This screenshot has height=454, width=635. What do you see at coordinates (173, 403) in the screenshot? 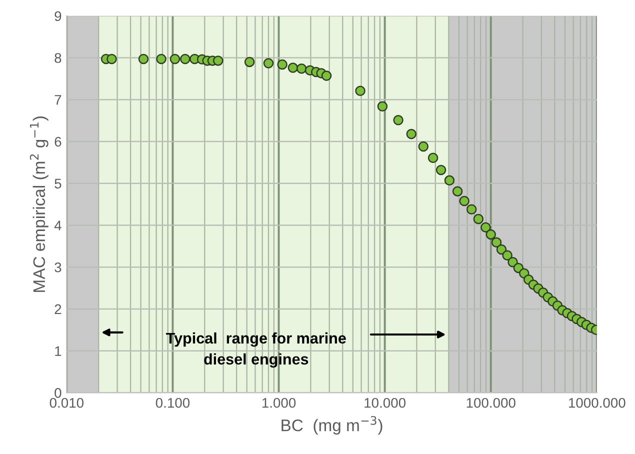
I see `x-tick-label: 0.100` at bounding box center [173, 403].